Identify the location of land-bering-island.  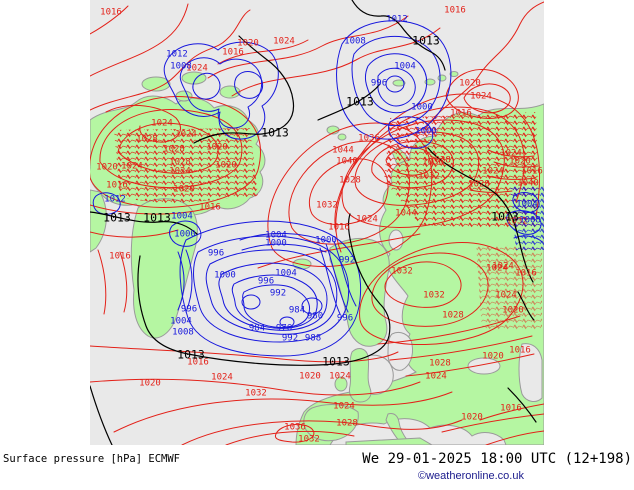
(454, 74).